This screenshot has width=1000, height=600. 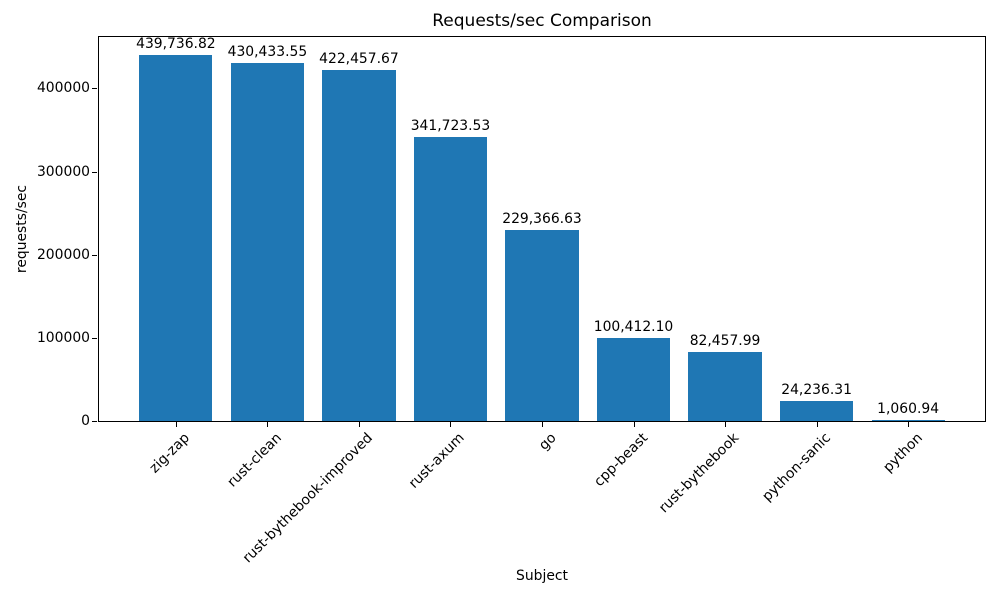 I want to click on bar-python-sanic, so click(x=816, y=410).